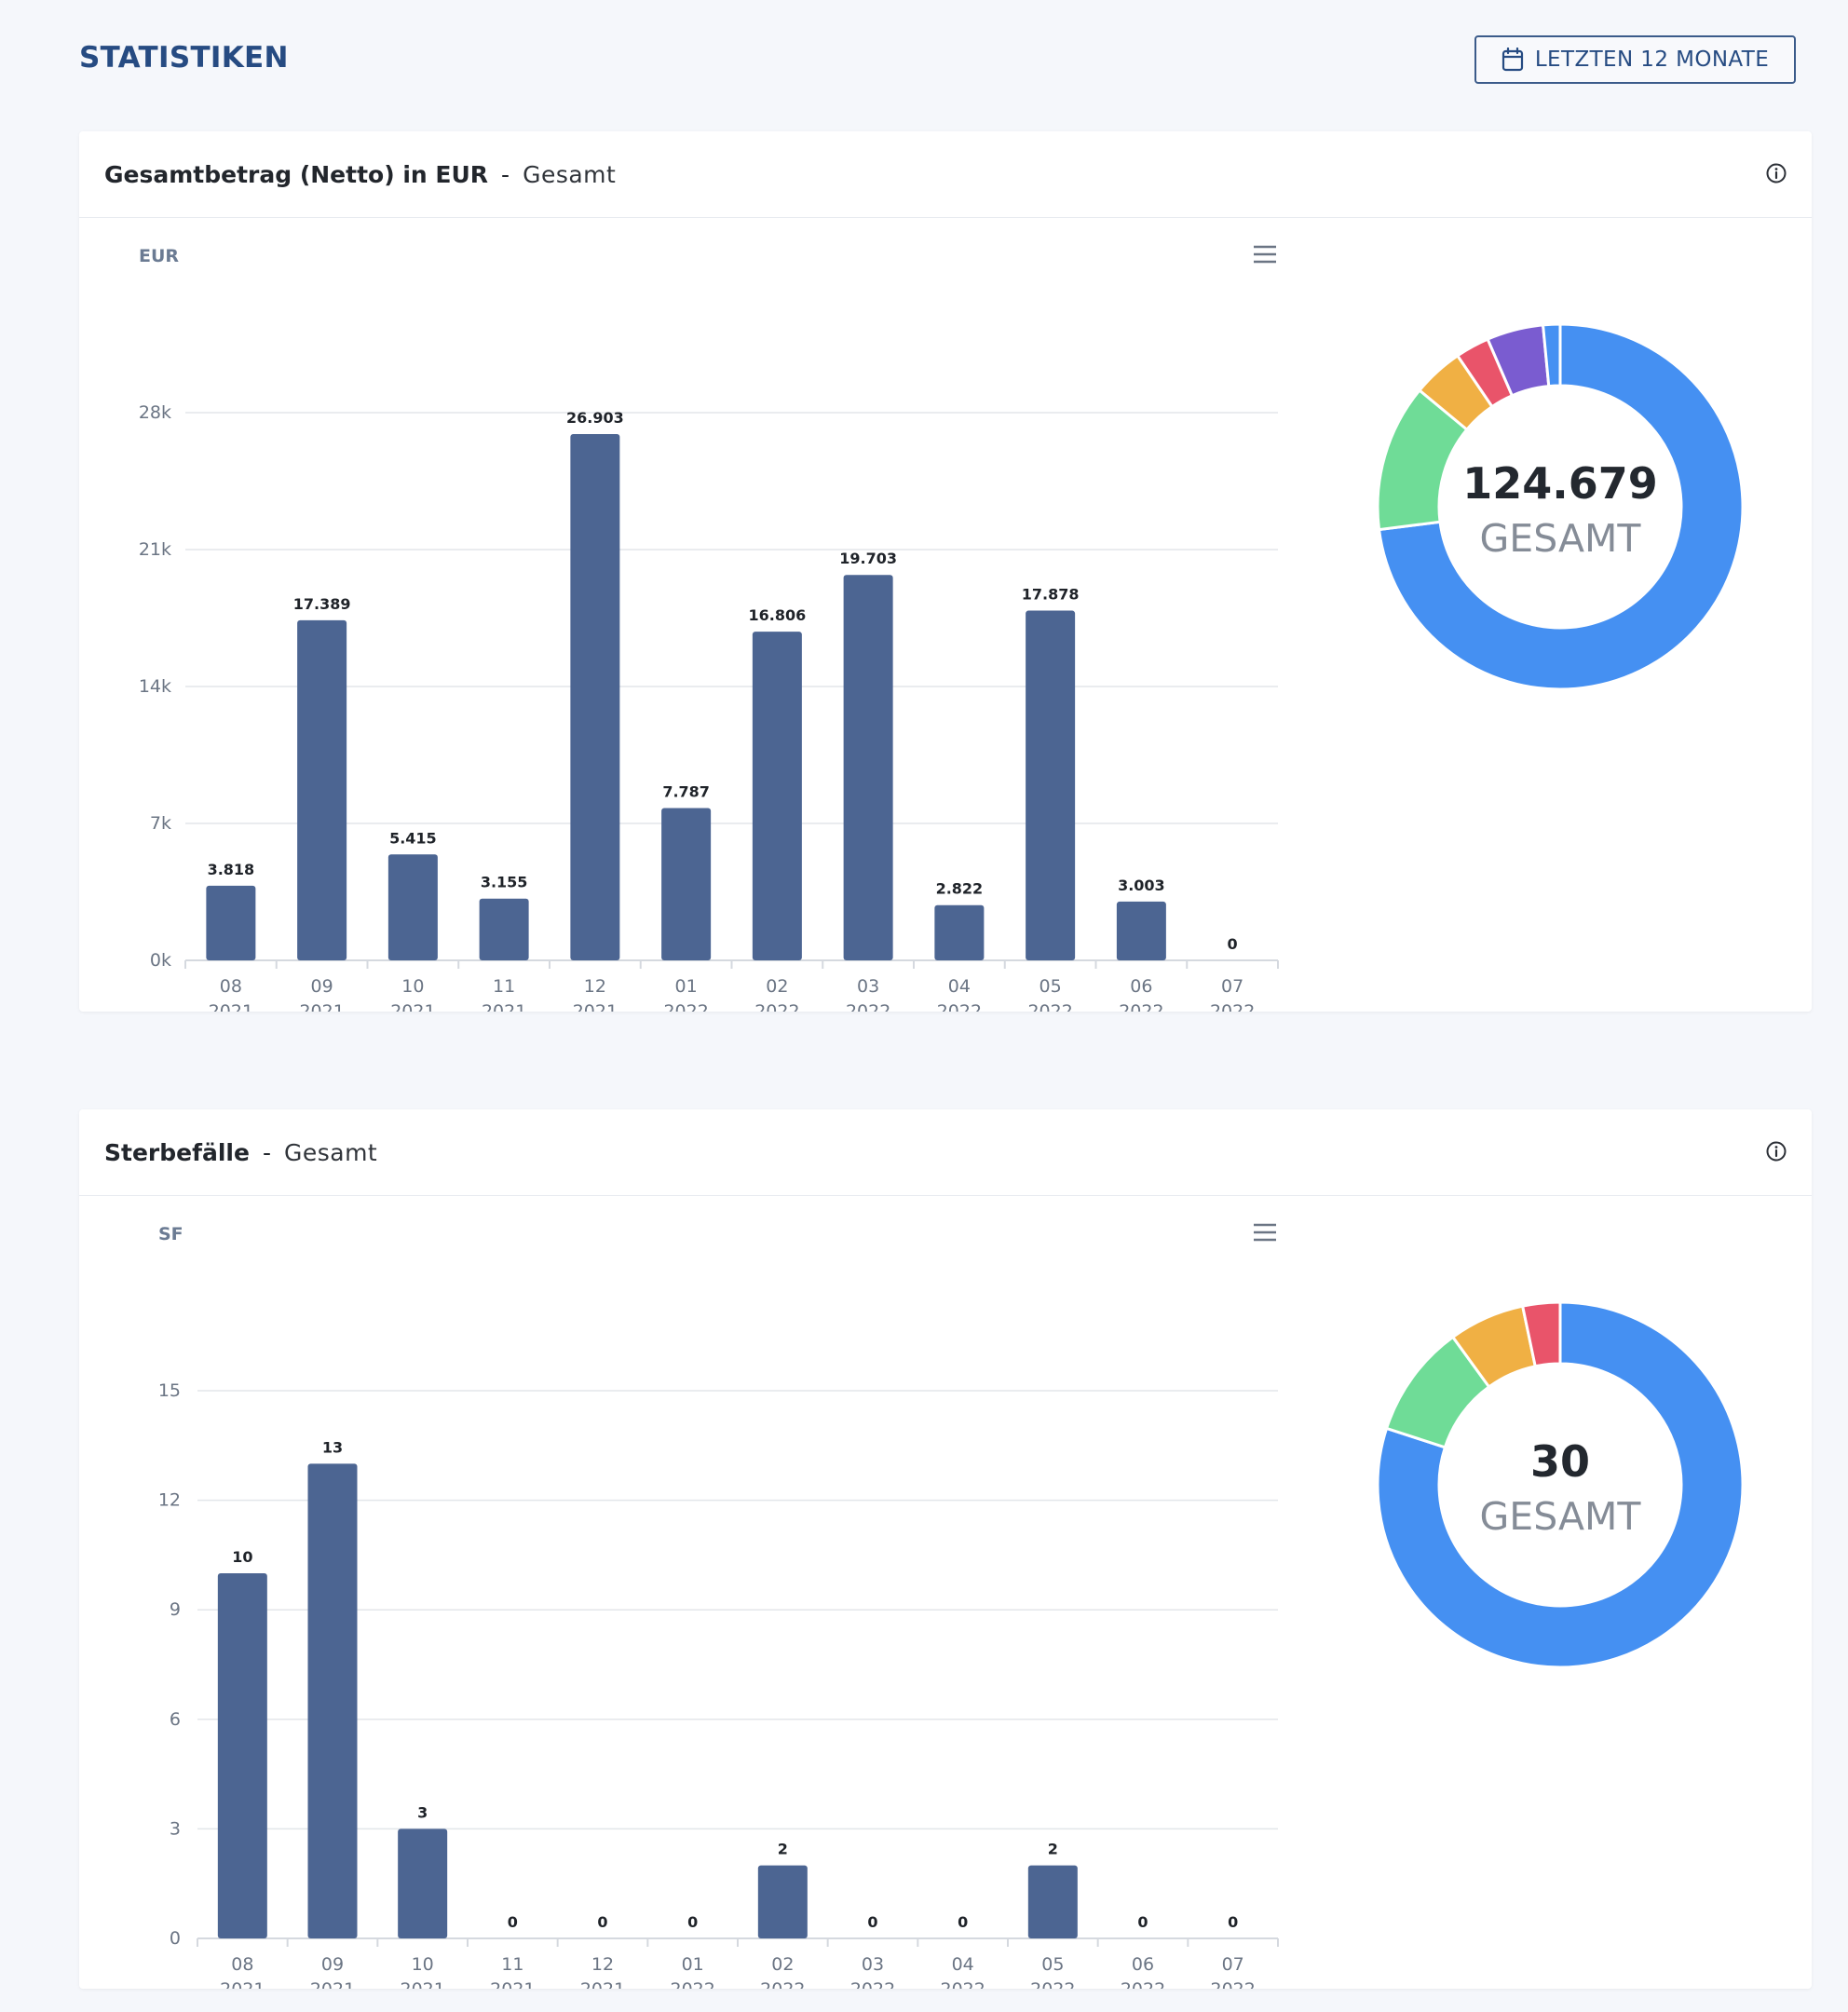 This screenshot has width=1848, height=2012. I want to click on y-tick-label: 6, so click(175, 1719).